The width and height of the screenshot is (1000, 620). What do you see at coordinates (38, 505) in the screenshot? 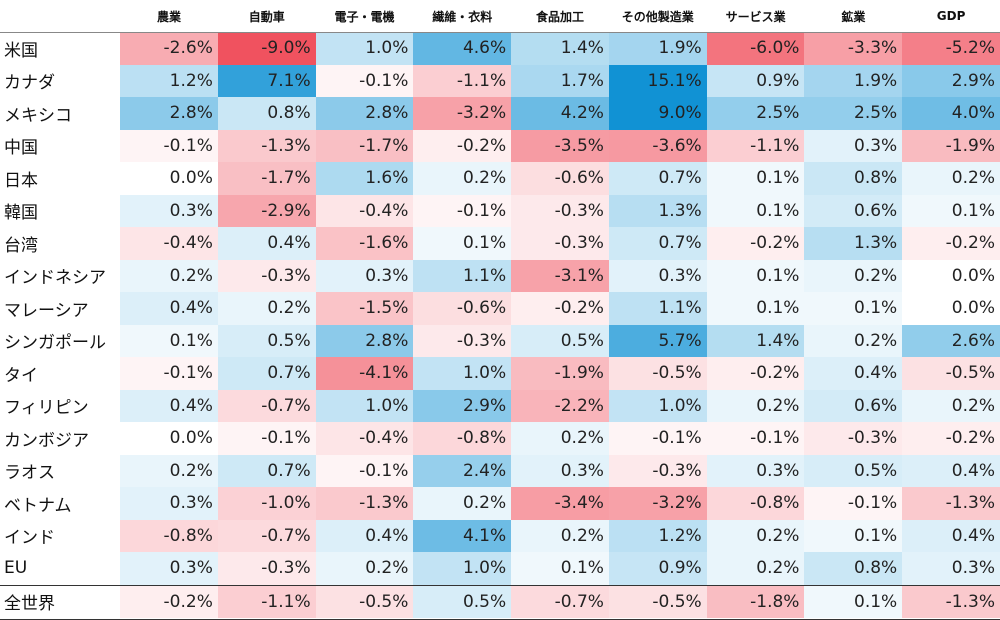
I see `row-label: ベトナム` at bounding box center [38, 505].